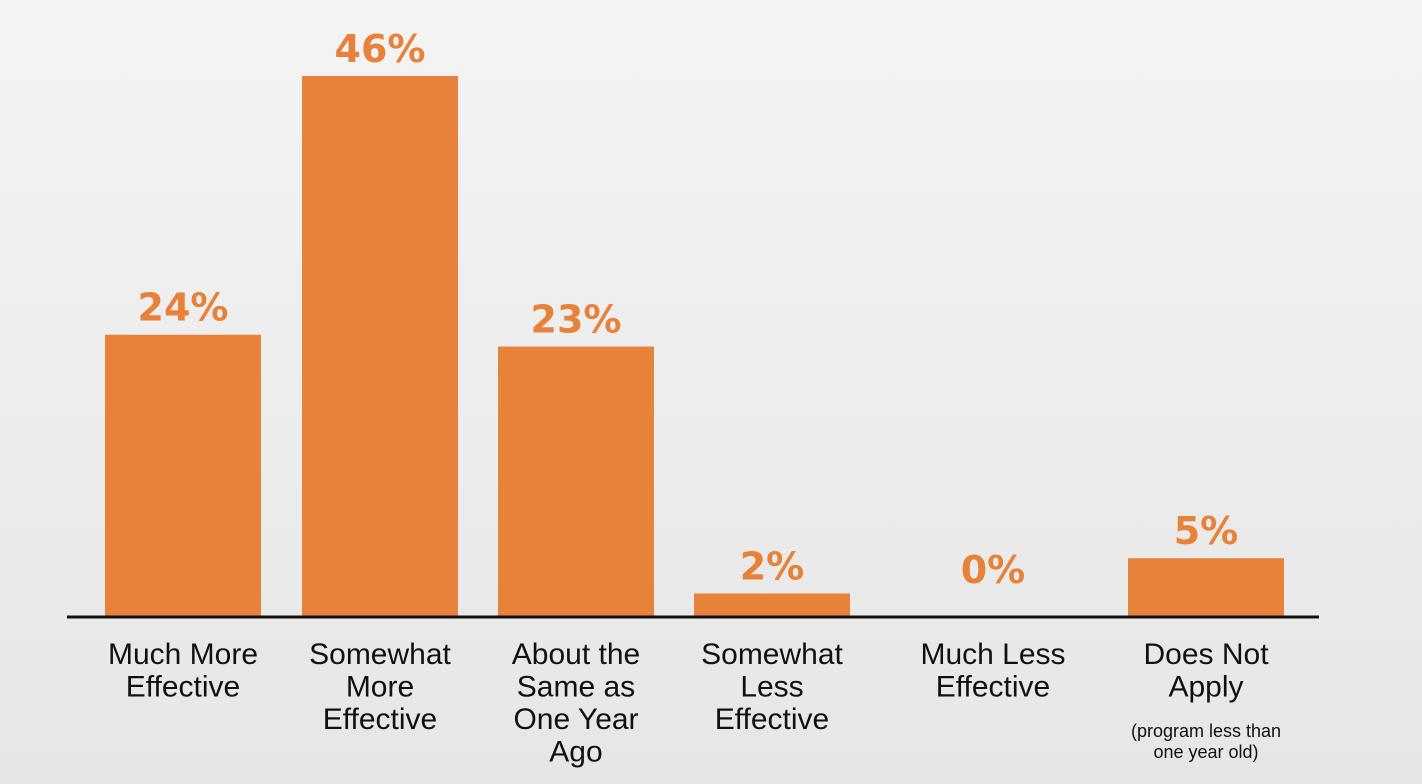 The width and height of the screenshot is (1422, 784). I want to click on category-label-1-line-1: More, so click(380, 687).